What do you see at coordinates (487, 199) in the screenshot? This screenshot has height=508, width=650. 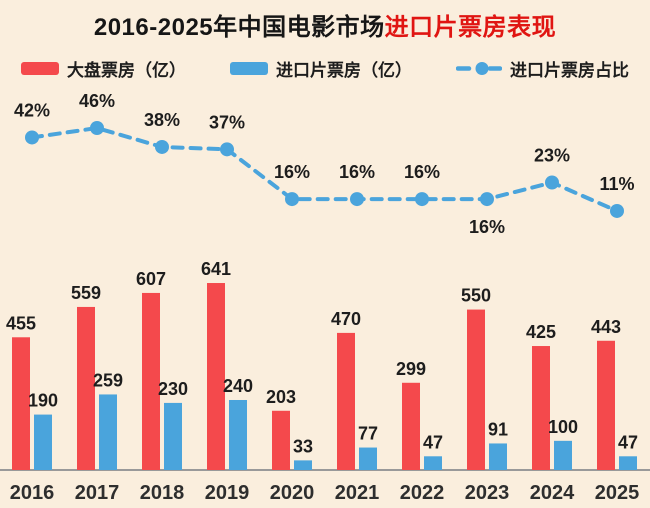 I see `import-share-point-2023` at bounding box center [487, 199].